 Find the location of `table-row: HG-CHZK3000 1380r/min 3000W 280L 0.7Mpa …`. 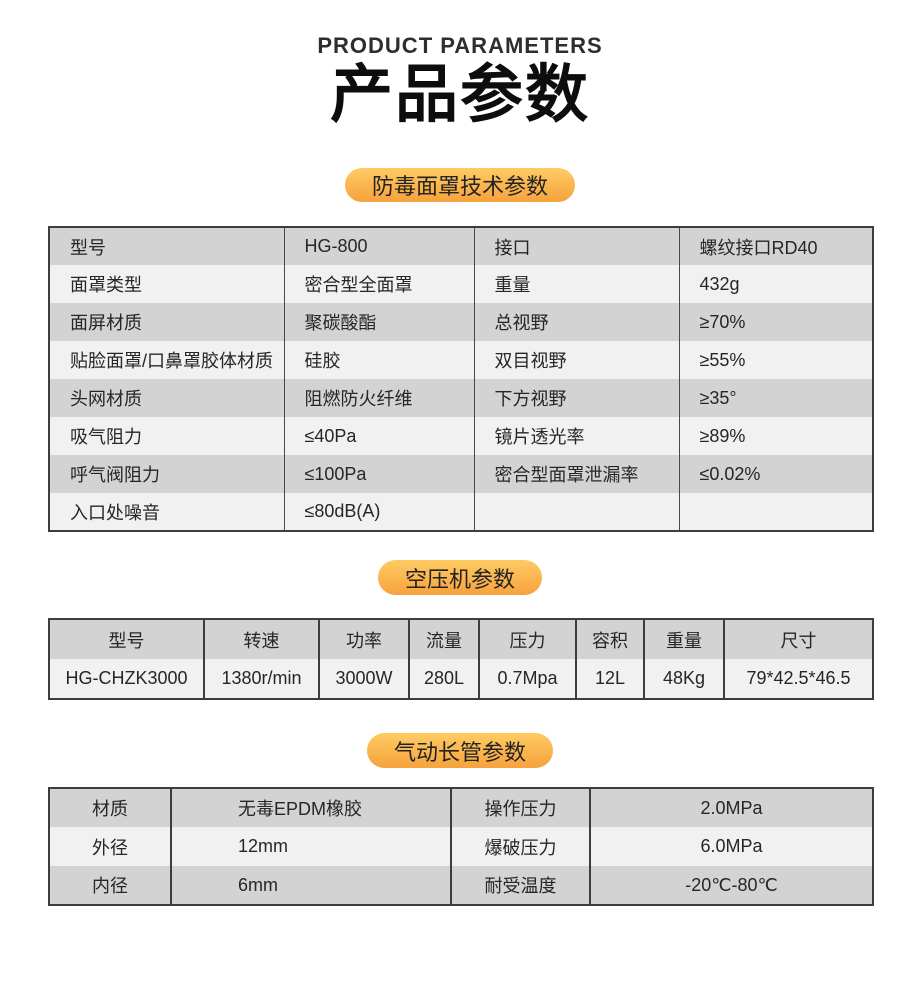

table-row: HG-CHZK3000 1380r/min 3000W 280L 0.7Mpa … is located at coordinates (461, 679).